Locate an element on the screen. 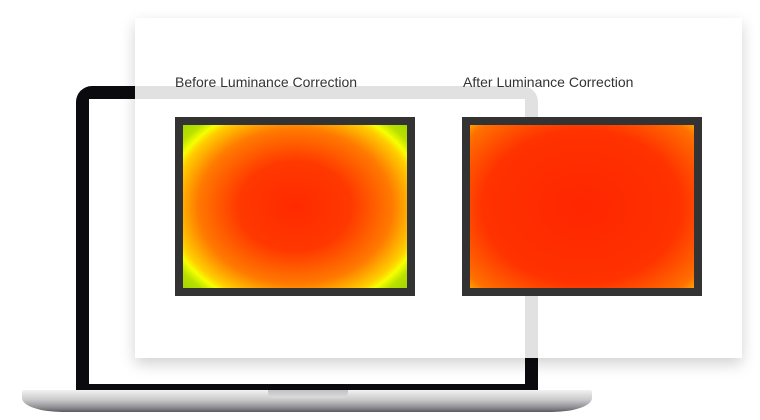 The height and width of the screenshot is (420, 760). laptop-notch is located at coordinates (308, 394).